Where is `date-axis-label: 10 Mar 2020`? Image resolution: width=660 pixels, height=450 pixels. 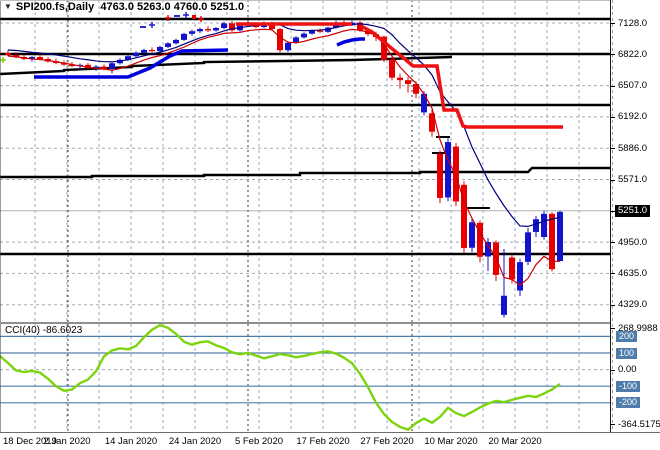 date-axis-label: 10 Mar 2020 is located at coordinates (451, 441).